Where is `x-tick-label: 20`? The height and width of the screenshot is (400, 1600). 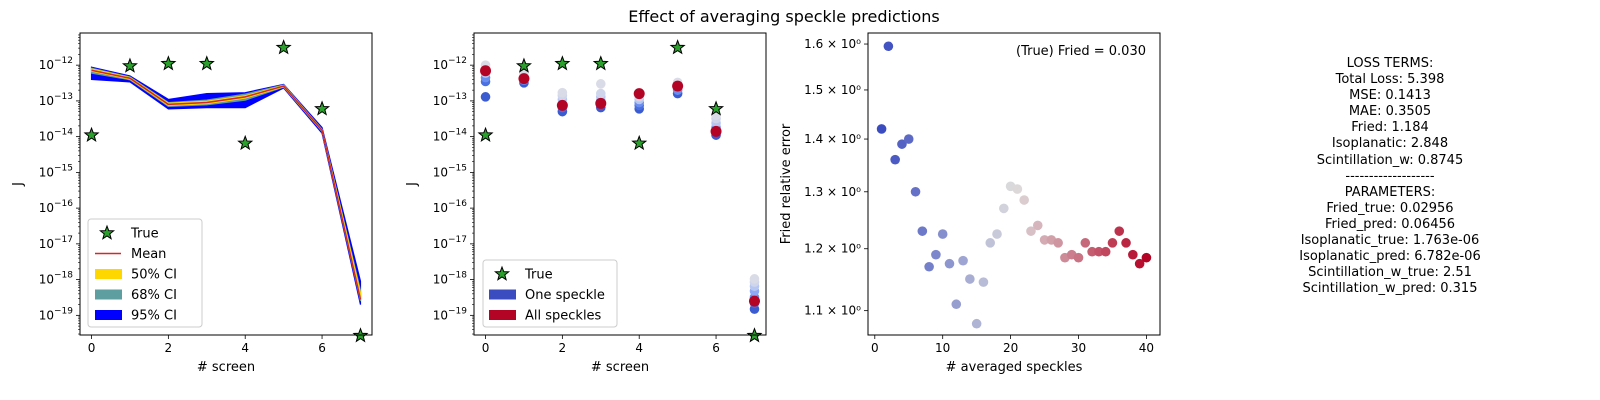 x-tick-label: 20 is located at coordinates (1010, 348).